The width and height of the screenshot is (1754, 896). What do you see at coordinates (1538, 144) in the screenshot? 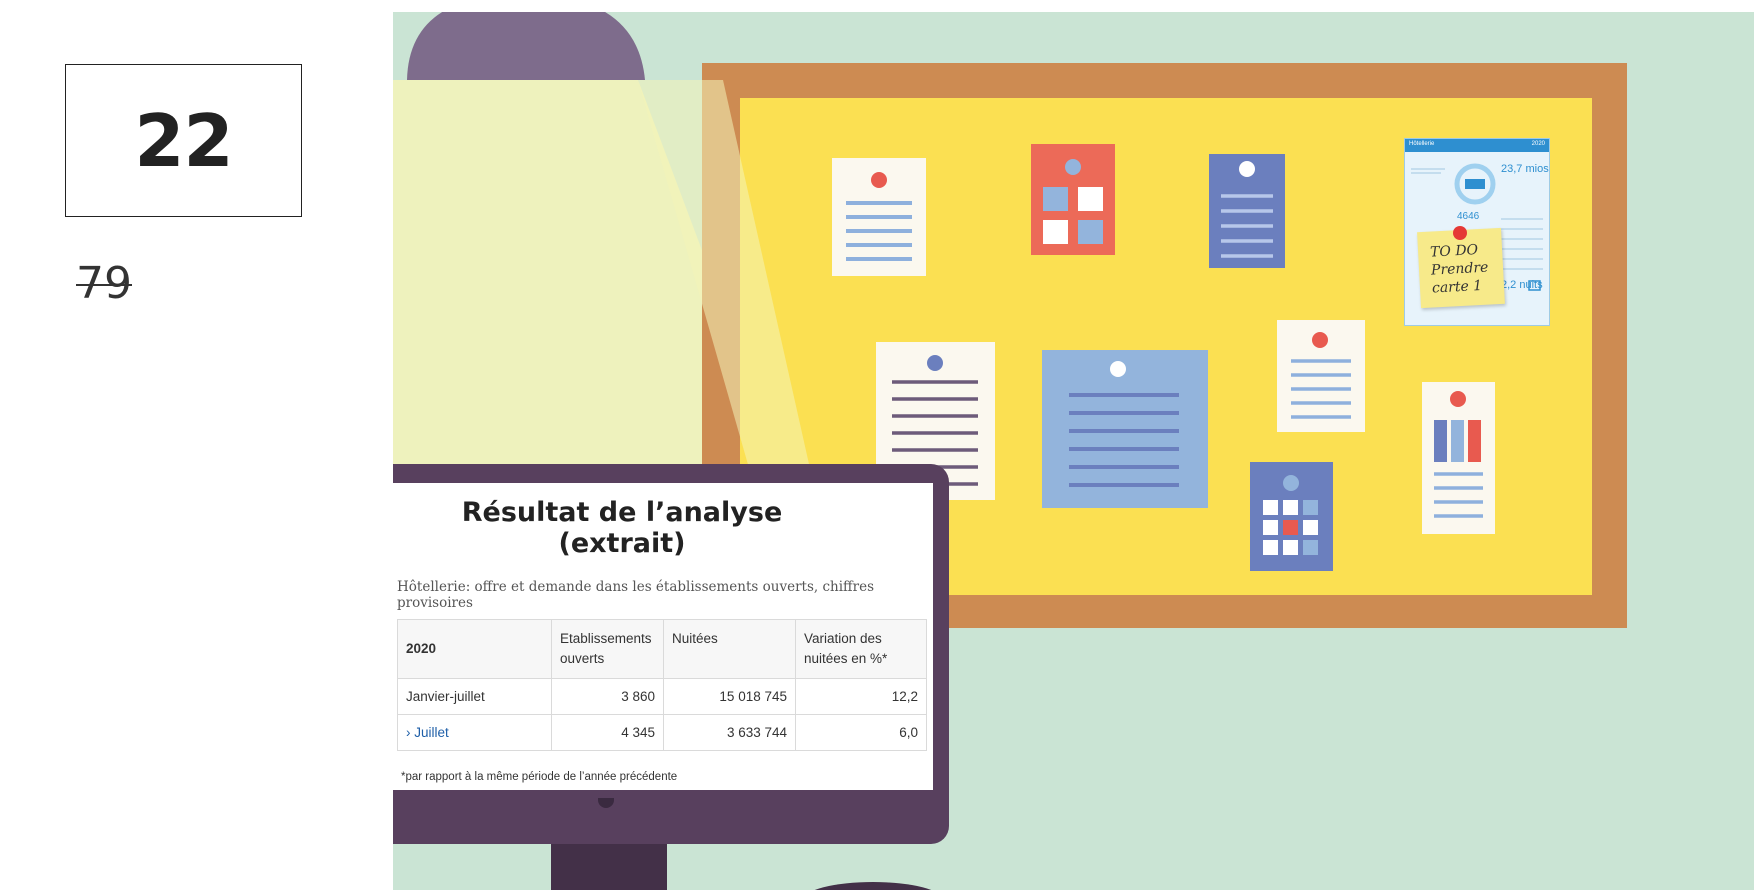
I see `card-year: 2020` at bounding box center [1538, 144].